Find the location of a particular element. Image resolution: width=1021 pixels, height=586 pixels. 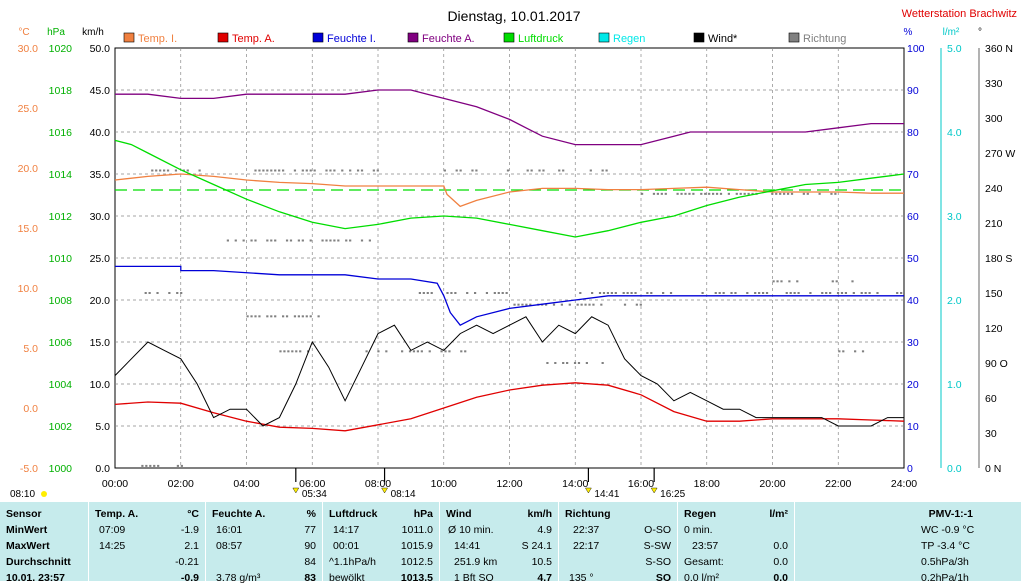

temp-tick-label: 0.0 is located at coordinates (30, 409).